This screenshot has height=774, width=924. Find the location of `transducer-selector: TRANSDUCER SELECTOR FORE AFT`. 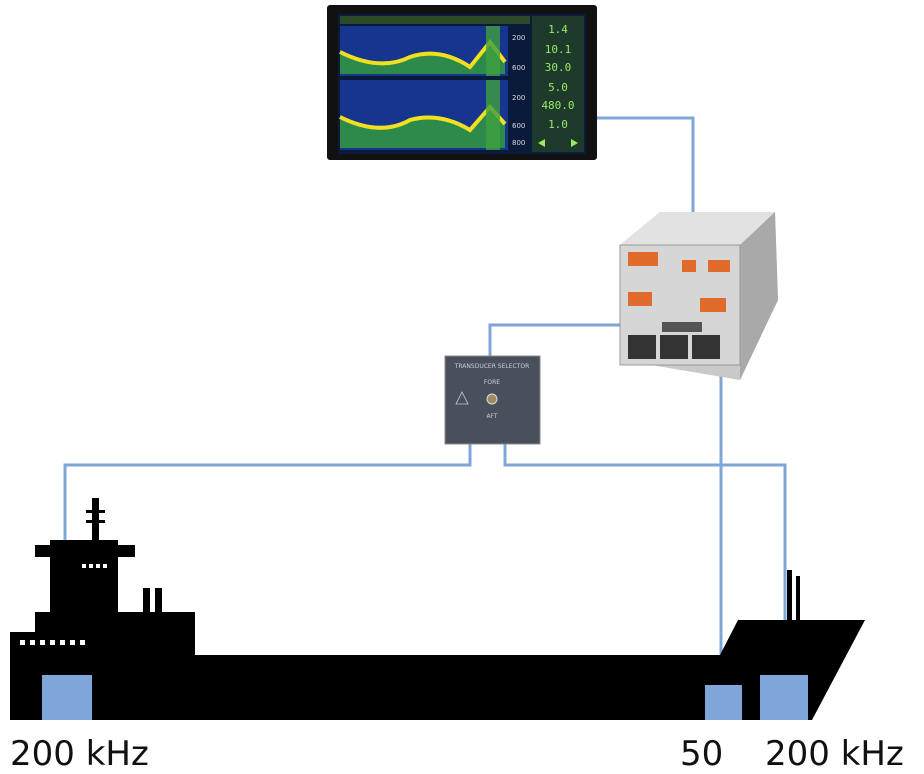

transducer-selector: TRANSDUCER SELECTOR FORE AFT is located at coordinates (492, 400).